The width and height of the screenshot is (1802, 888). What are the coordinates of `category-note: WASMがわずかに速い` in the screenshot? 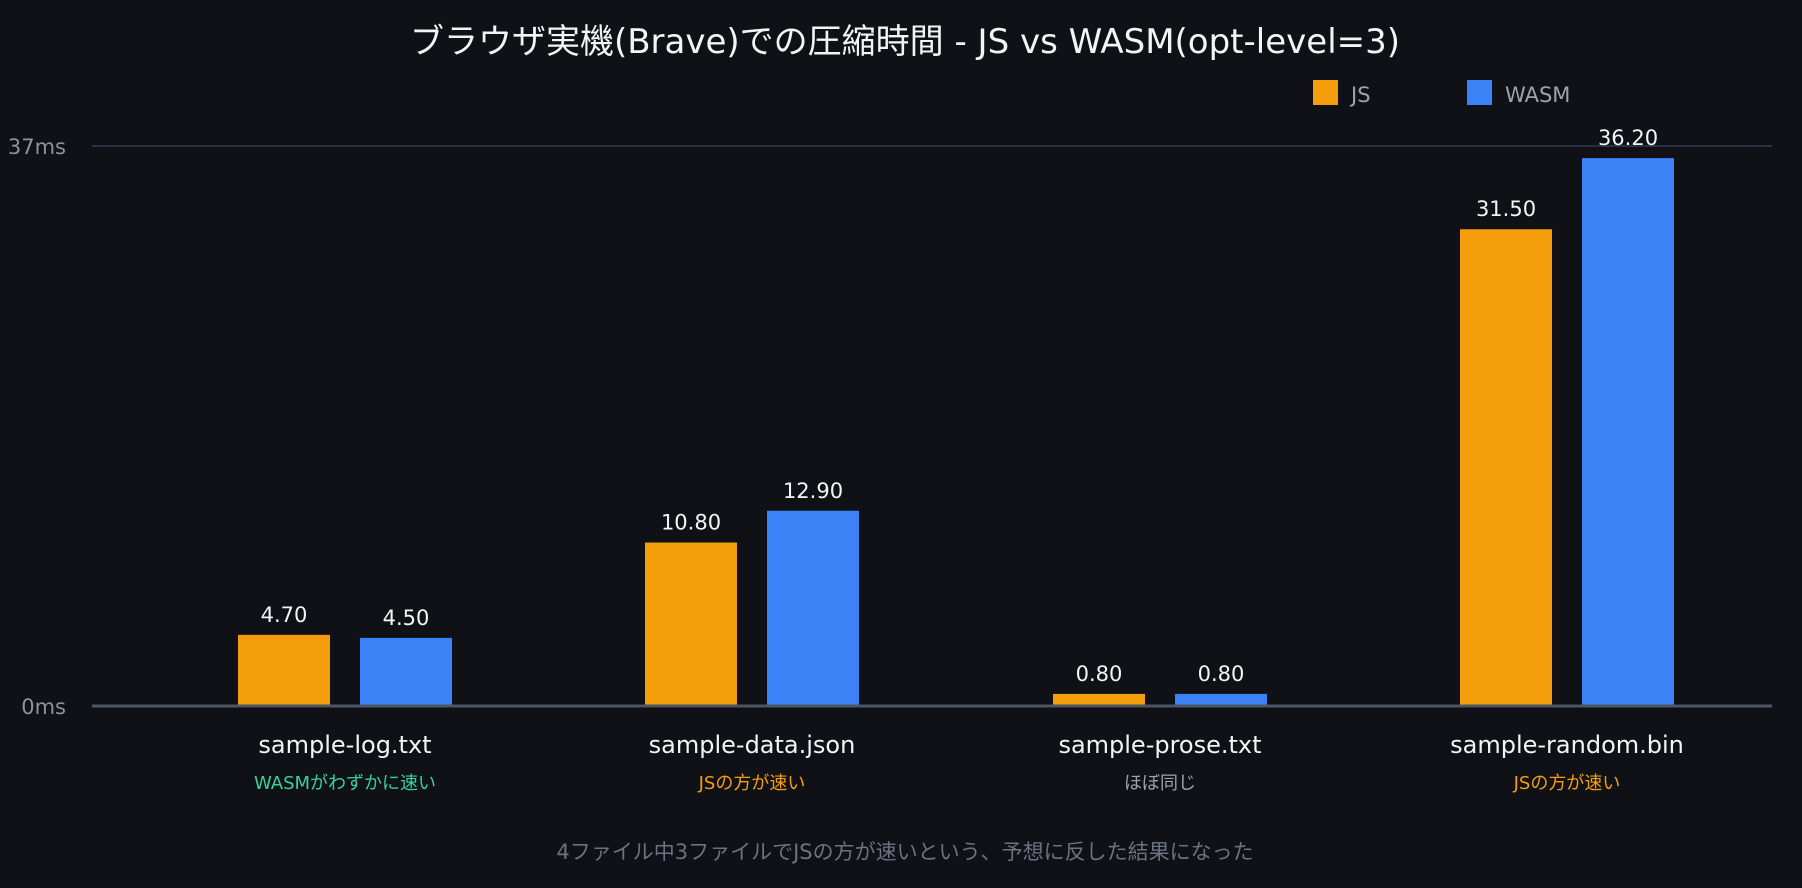 It's located at (345, 783).